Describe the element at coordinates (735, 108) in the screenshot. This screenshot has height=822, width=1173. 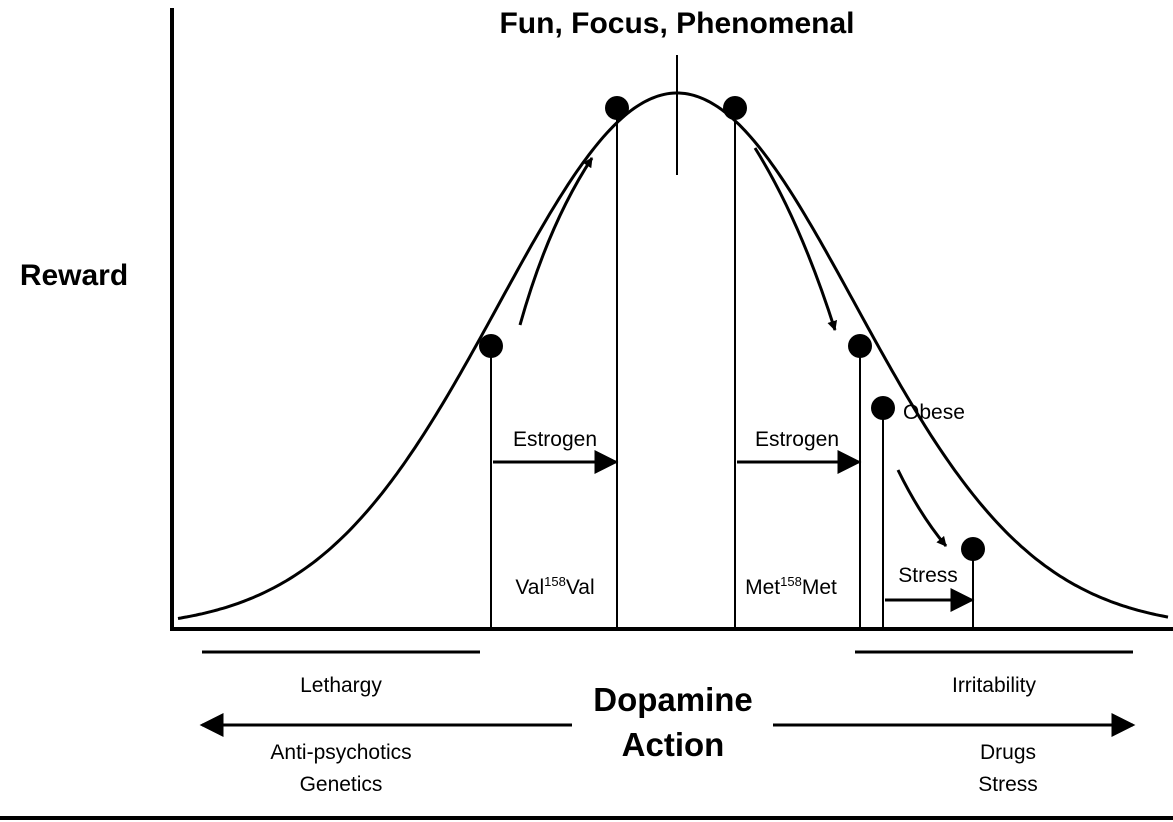
I see `point-met-peak` at that location.